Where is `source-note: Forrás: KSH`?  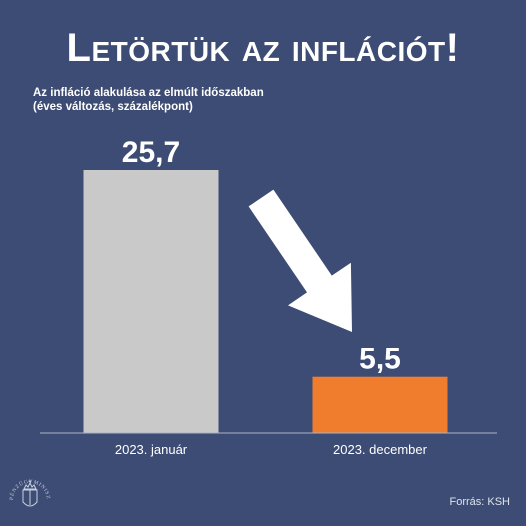 source-note: Forrás: KSH is located at coordinates (479, 502).